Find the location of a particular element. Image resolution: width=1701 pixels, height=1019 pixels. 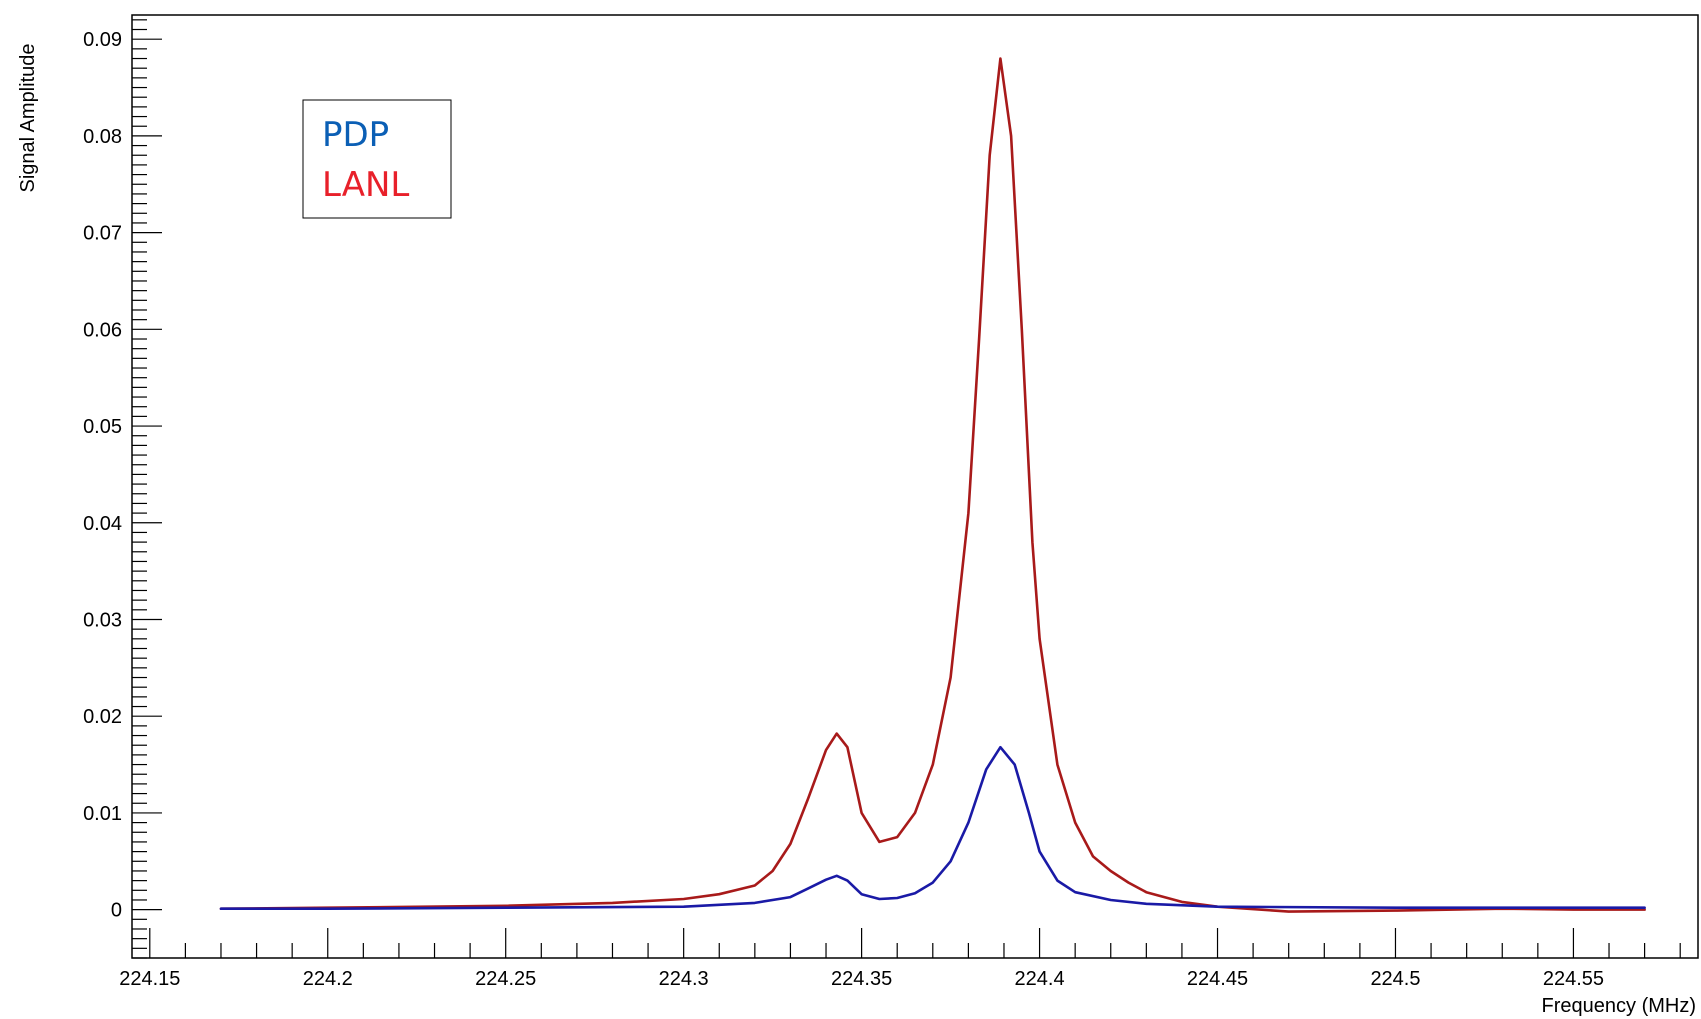

y-tick-label: 0 is located at coordinates (116, 911).